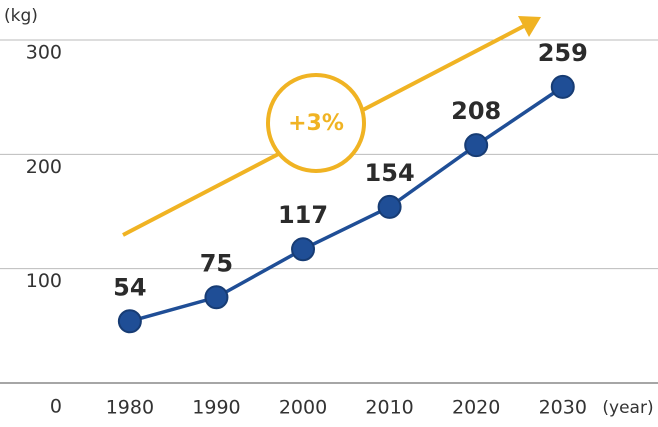  Describe the element at coordinates (476, 408) in the screenshot. I see `x-tick-label: 2020` at that location.